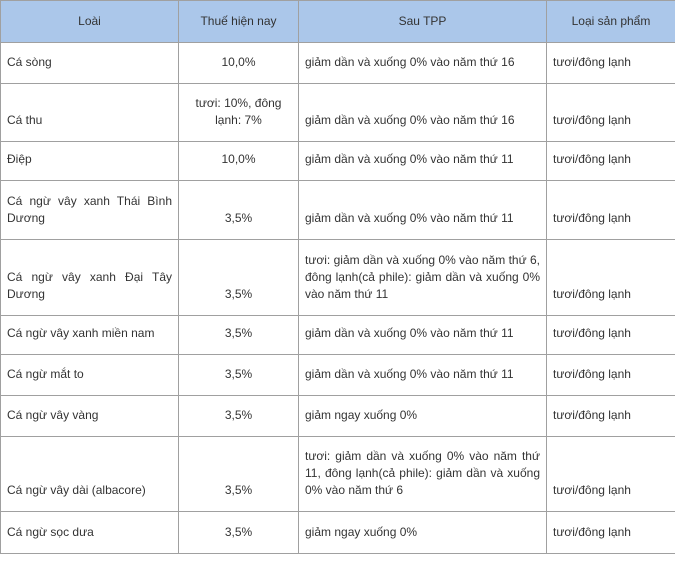 Image resolution: width=675 pixels, height=563 pixels. What do you see at coordinates (89, 277) in the screenshot?
I see `table-cell: Cá ngừ vây xanh Đại Tây Dương` at bounding box center [89, 277].